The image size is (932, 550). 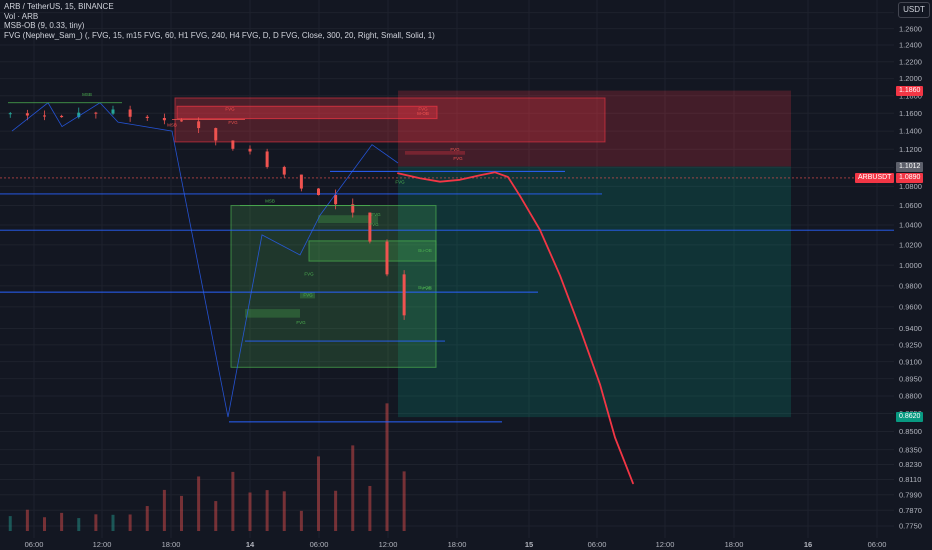 I want to click on price-tick-label: 0.9250, so click(x=910, y=345).